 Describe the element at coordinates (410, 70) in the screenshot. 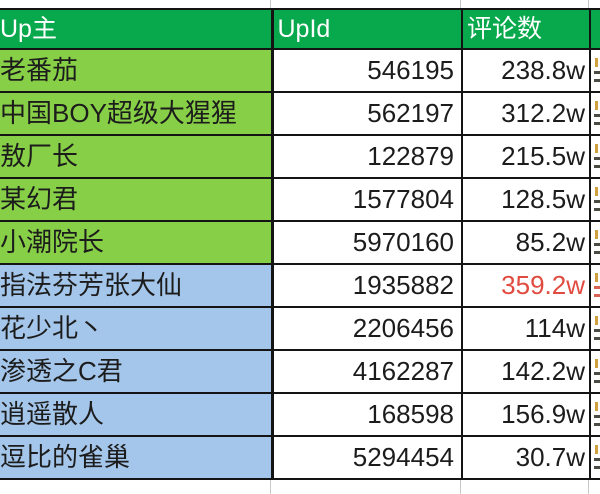

I see `upid-text: 546195` at that location.